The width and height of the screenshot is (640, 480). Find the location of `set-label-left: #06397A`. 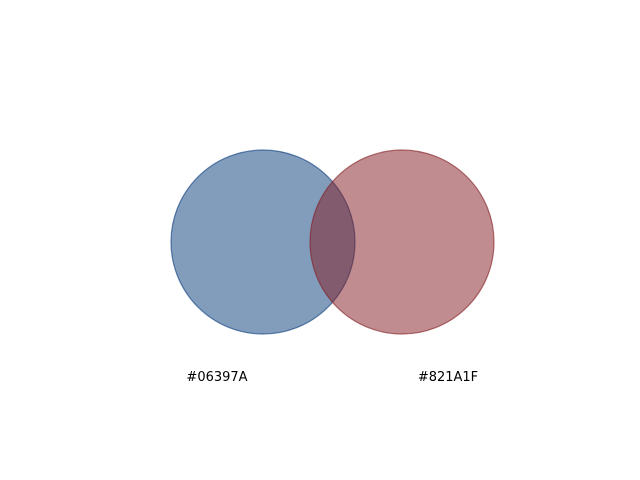

set-label-left: #06397A is located at coordinates (216, 377).